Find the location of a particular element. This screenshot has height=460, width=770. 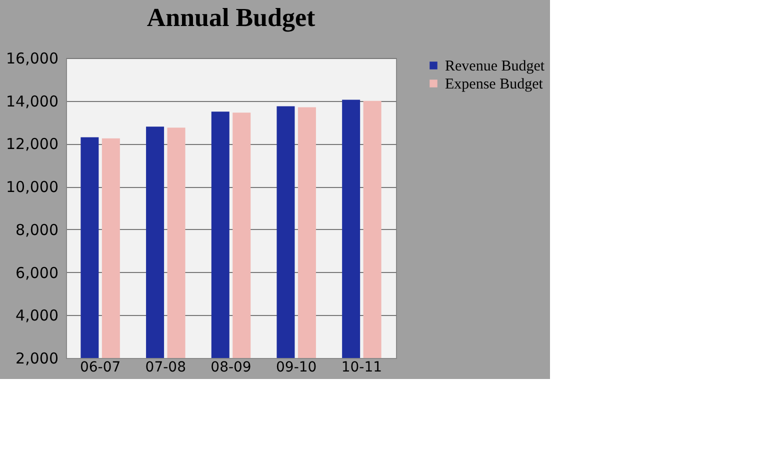

y-tick-label: 14,000 is located at coordinates (32, 101).